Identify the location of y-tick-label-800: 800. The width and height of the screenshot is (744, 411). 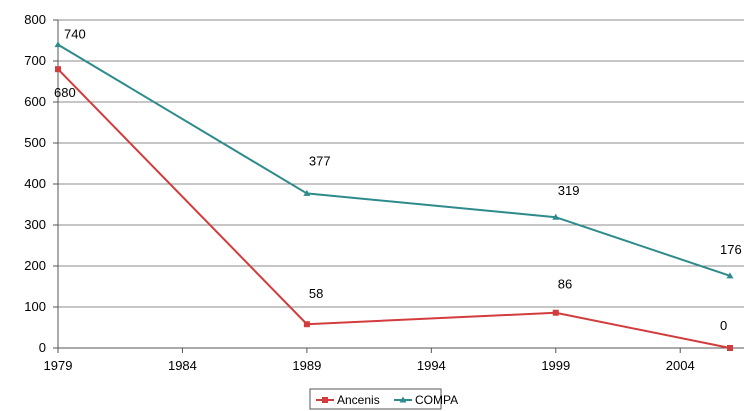
(35, 19).